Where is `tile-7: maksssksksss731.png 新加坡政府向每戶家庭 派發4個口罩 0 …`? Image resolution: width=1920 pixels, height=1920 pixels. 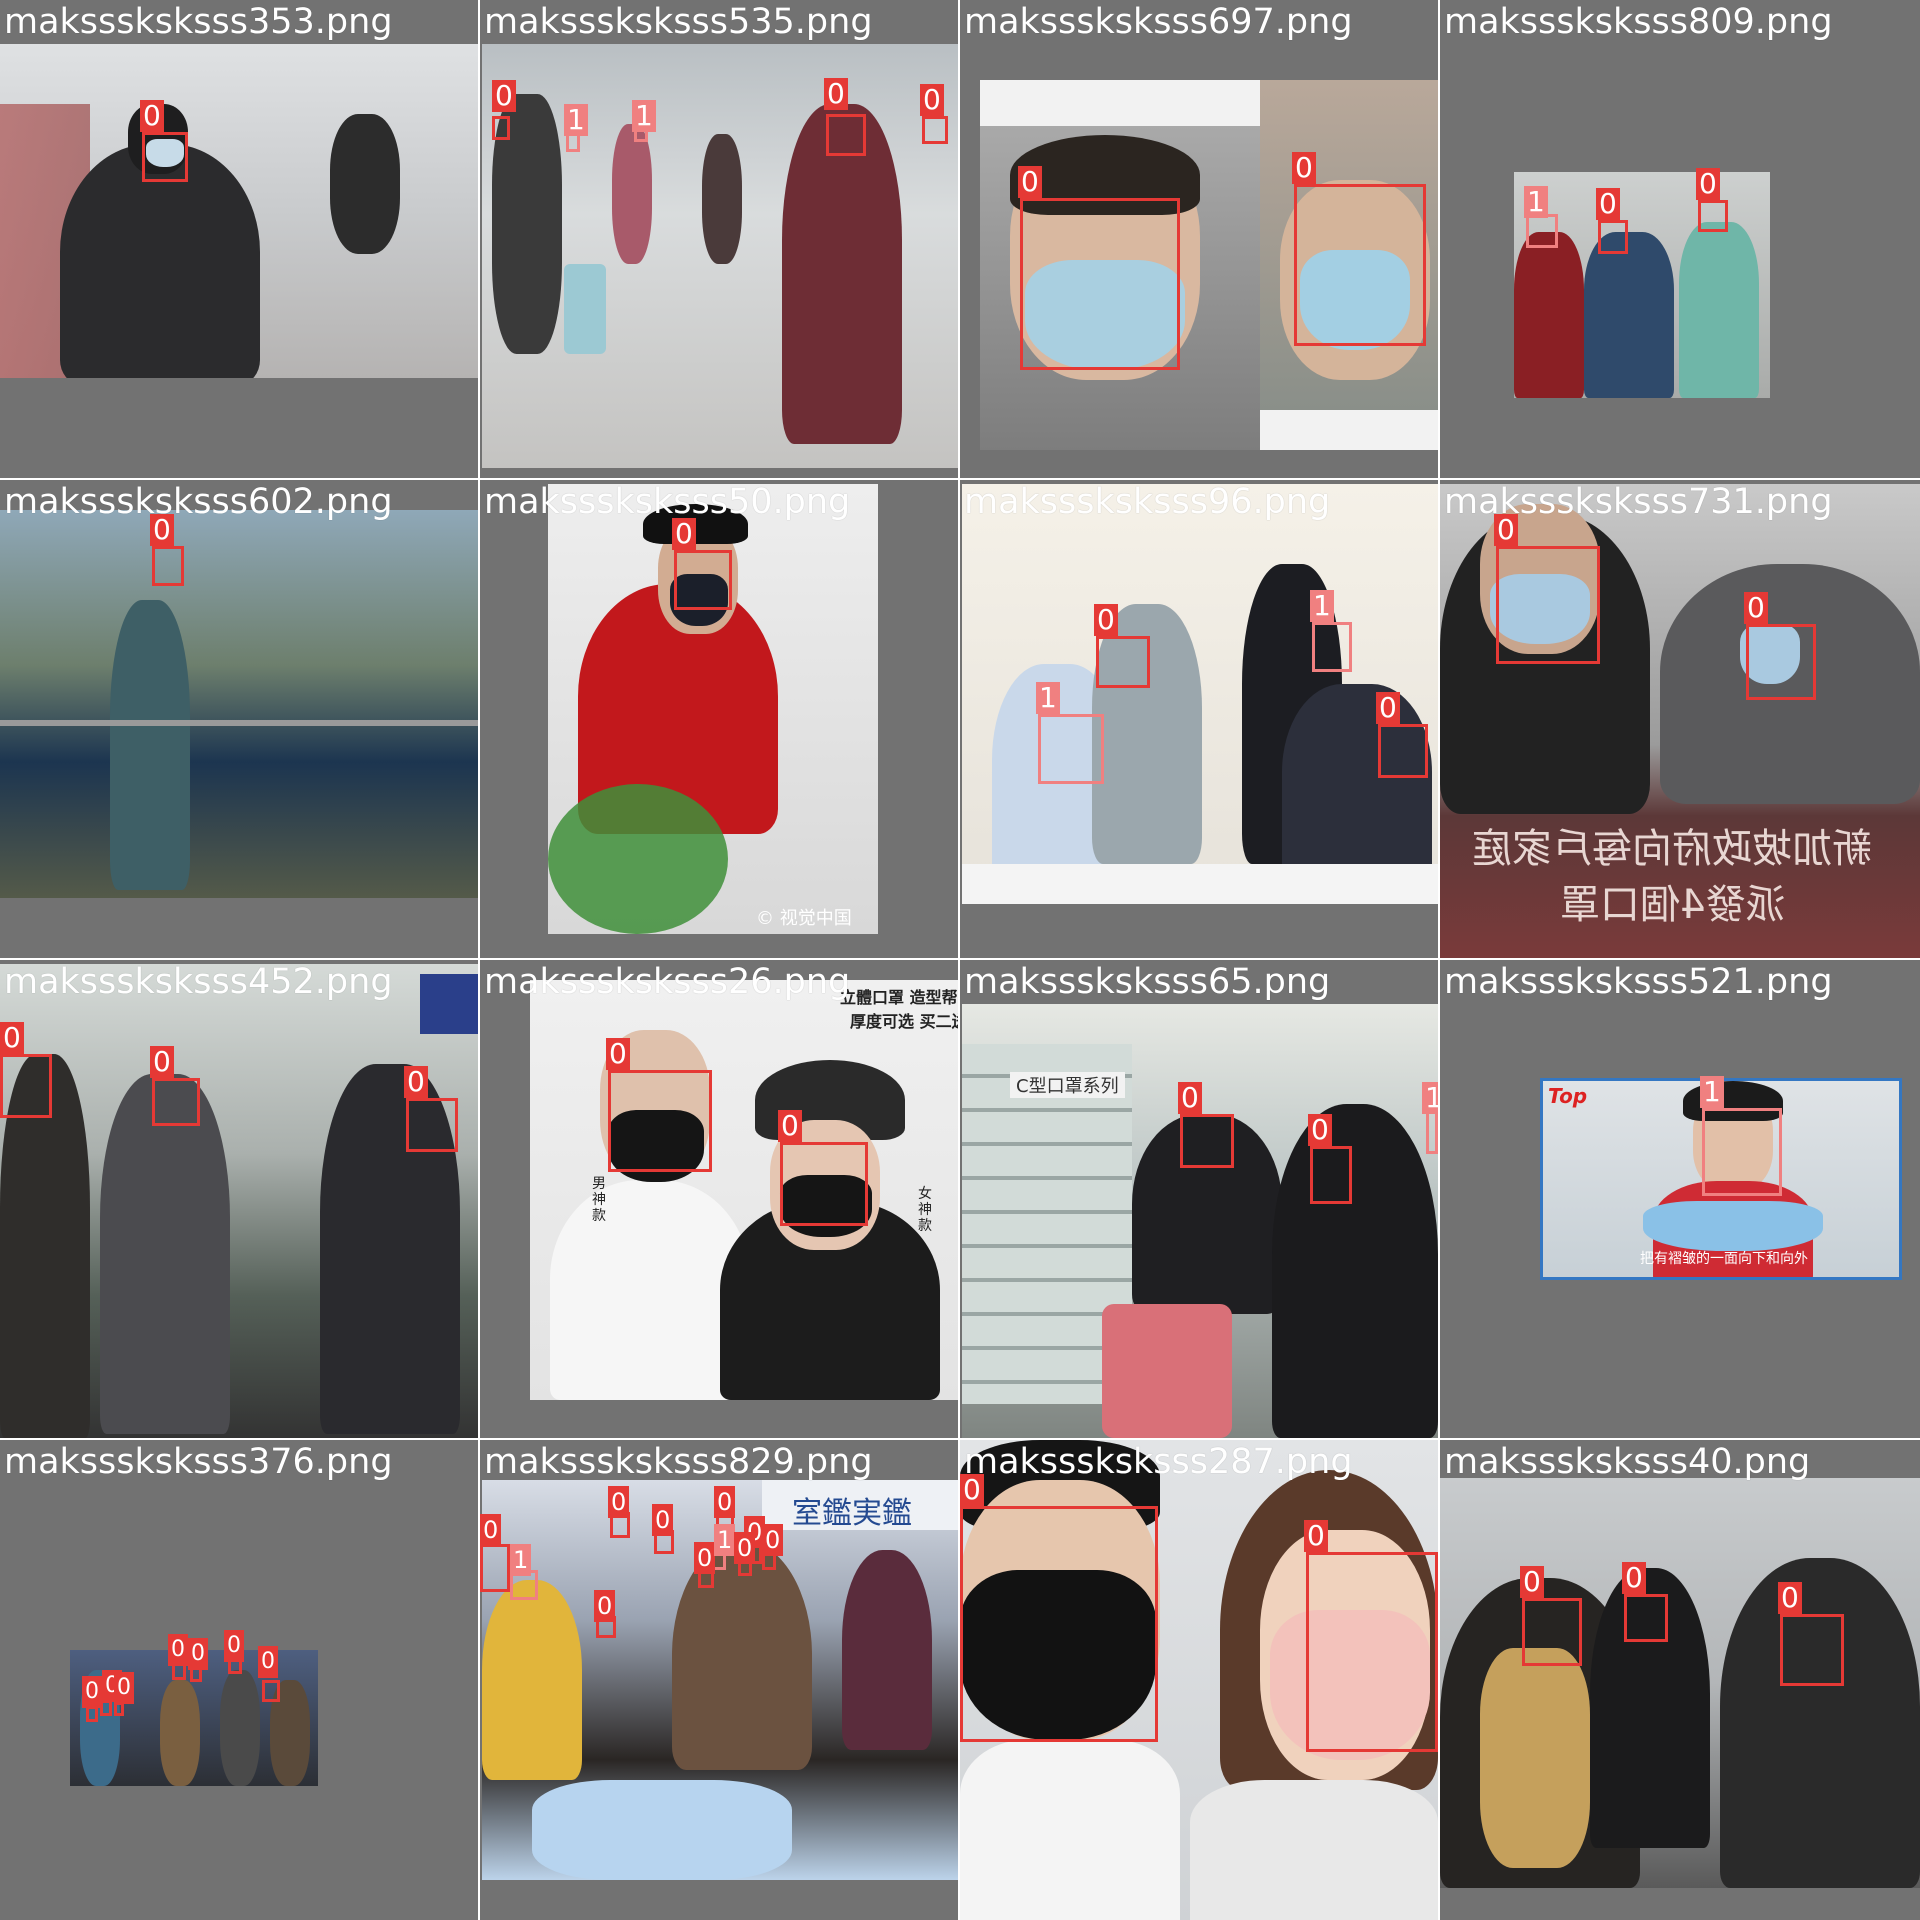 tile-7: maksssksksss731.png 新加坡政府向每戶家庭 派發4個口罩 0 … is located at coordinates (1680, 719).